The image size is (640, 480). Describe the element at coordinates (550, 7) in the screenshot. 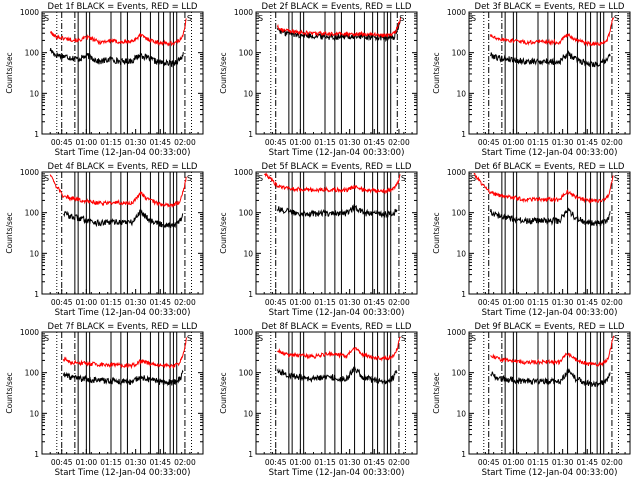

I see `panel-title: Det 3f BLACK = Events, RED = LLD` at that location.